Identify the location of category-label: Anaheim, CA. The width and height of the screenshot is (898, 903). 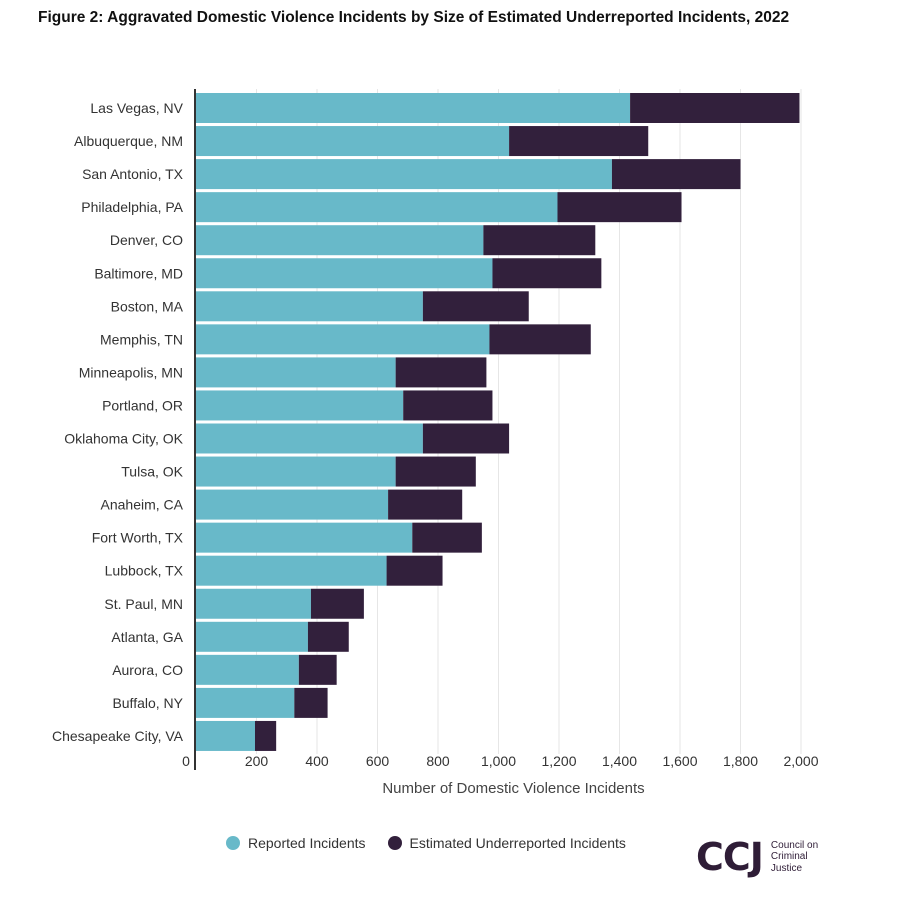
(142, 505).